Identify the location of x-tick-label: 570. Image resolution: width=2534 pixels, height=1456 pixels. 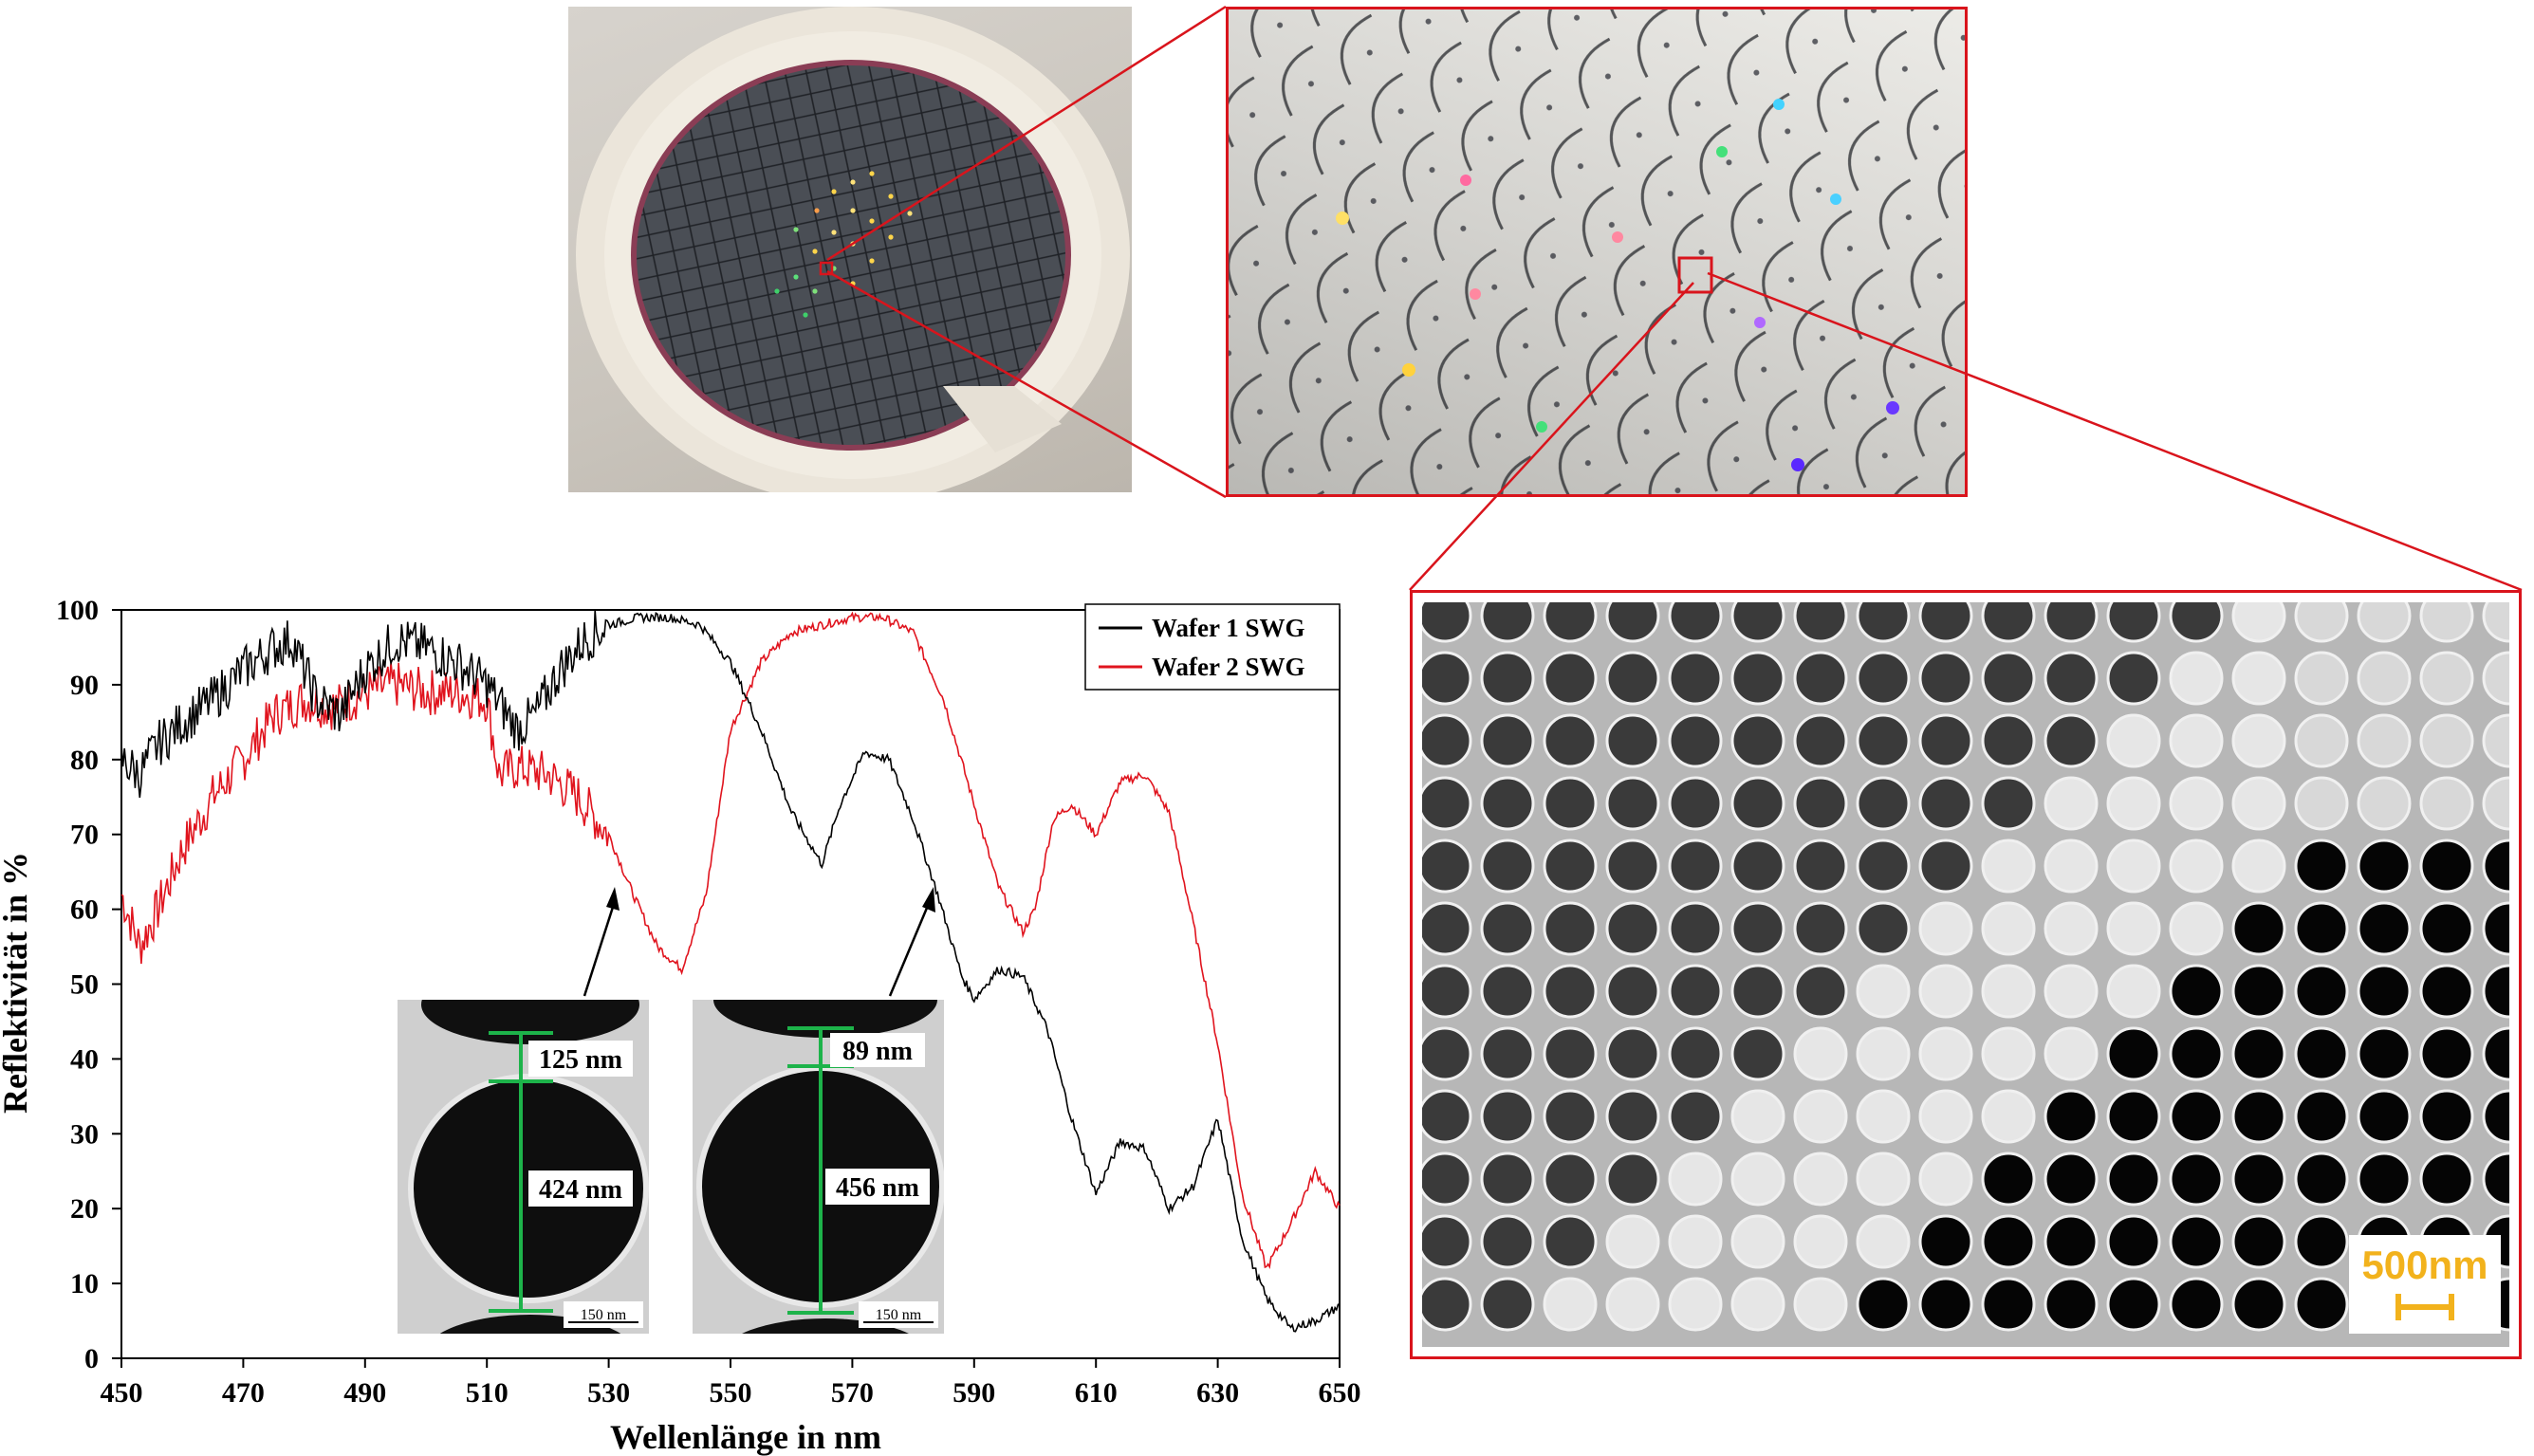
(852, 1393).